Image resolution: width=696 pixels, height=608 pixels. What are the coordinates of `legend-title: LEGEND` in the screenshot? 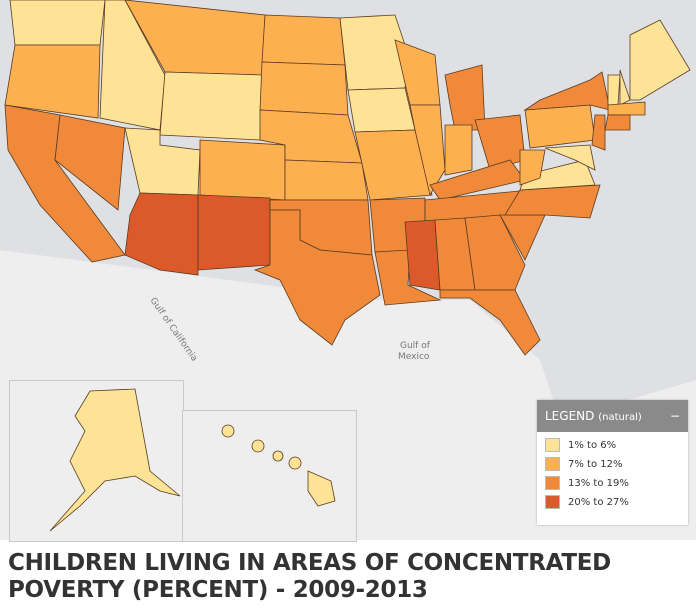 It's located at (570, 416).